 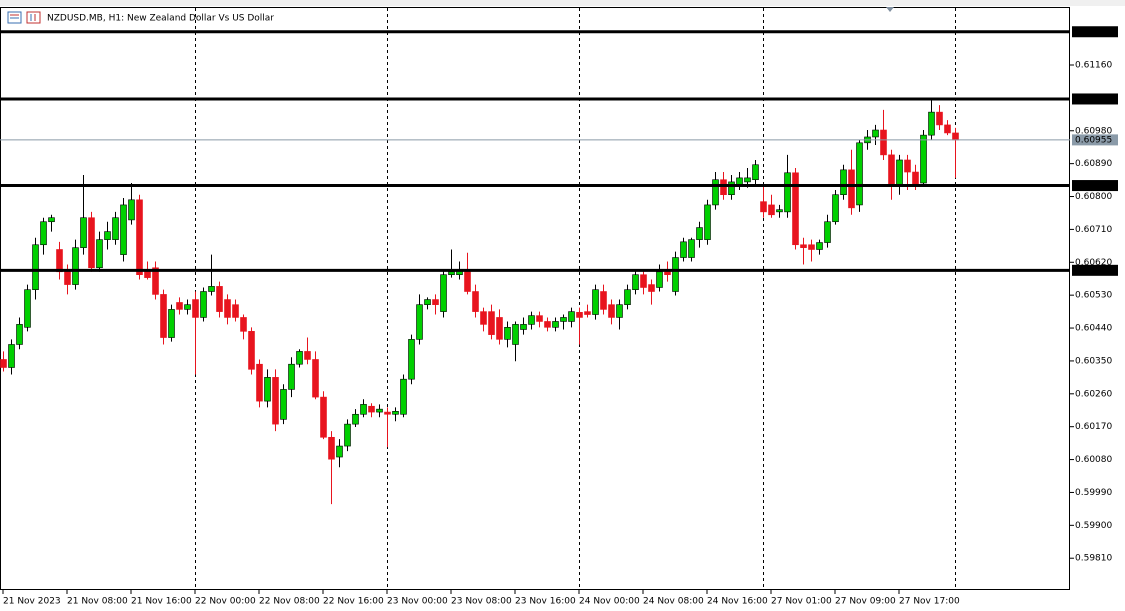 What do you see at coordinates (1093, 427) in the screenshot?
I see `y-tick-label: 0.60170` at bounding box center [1093, 427].